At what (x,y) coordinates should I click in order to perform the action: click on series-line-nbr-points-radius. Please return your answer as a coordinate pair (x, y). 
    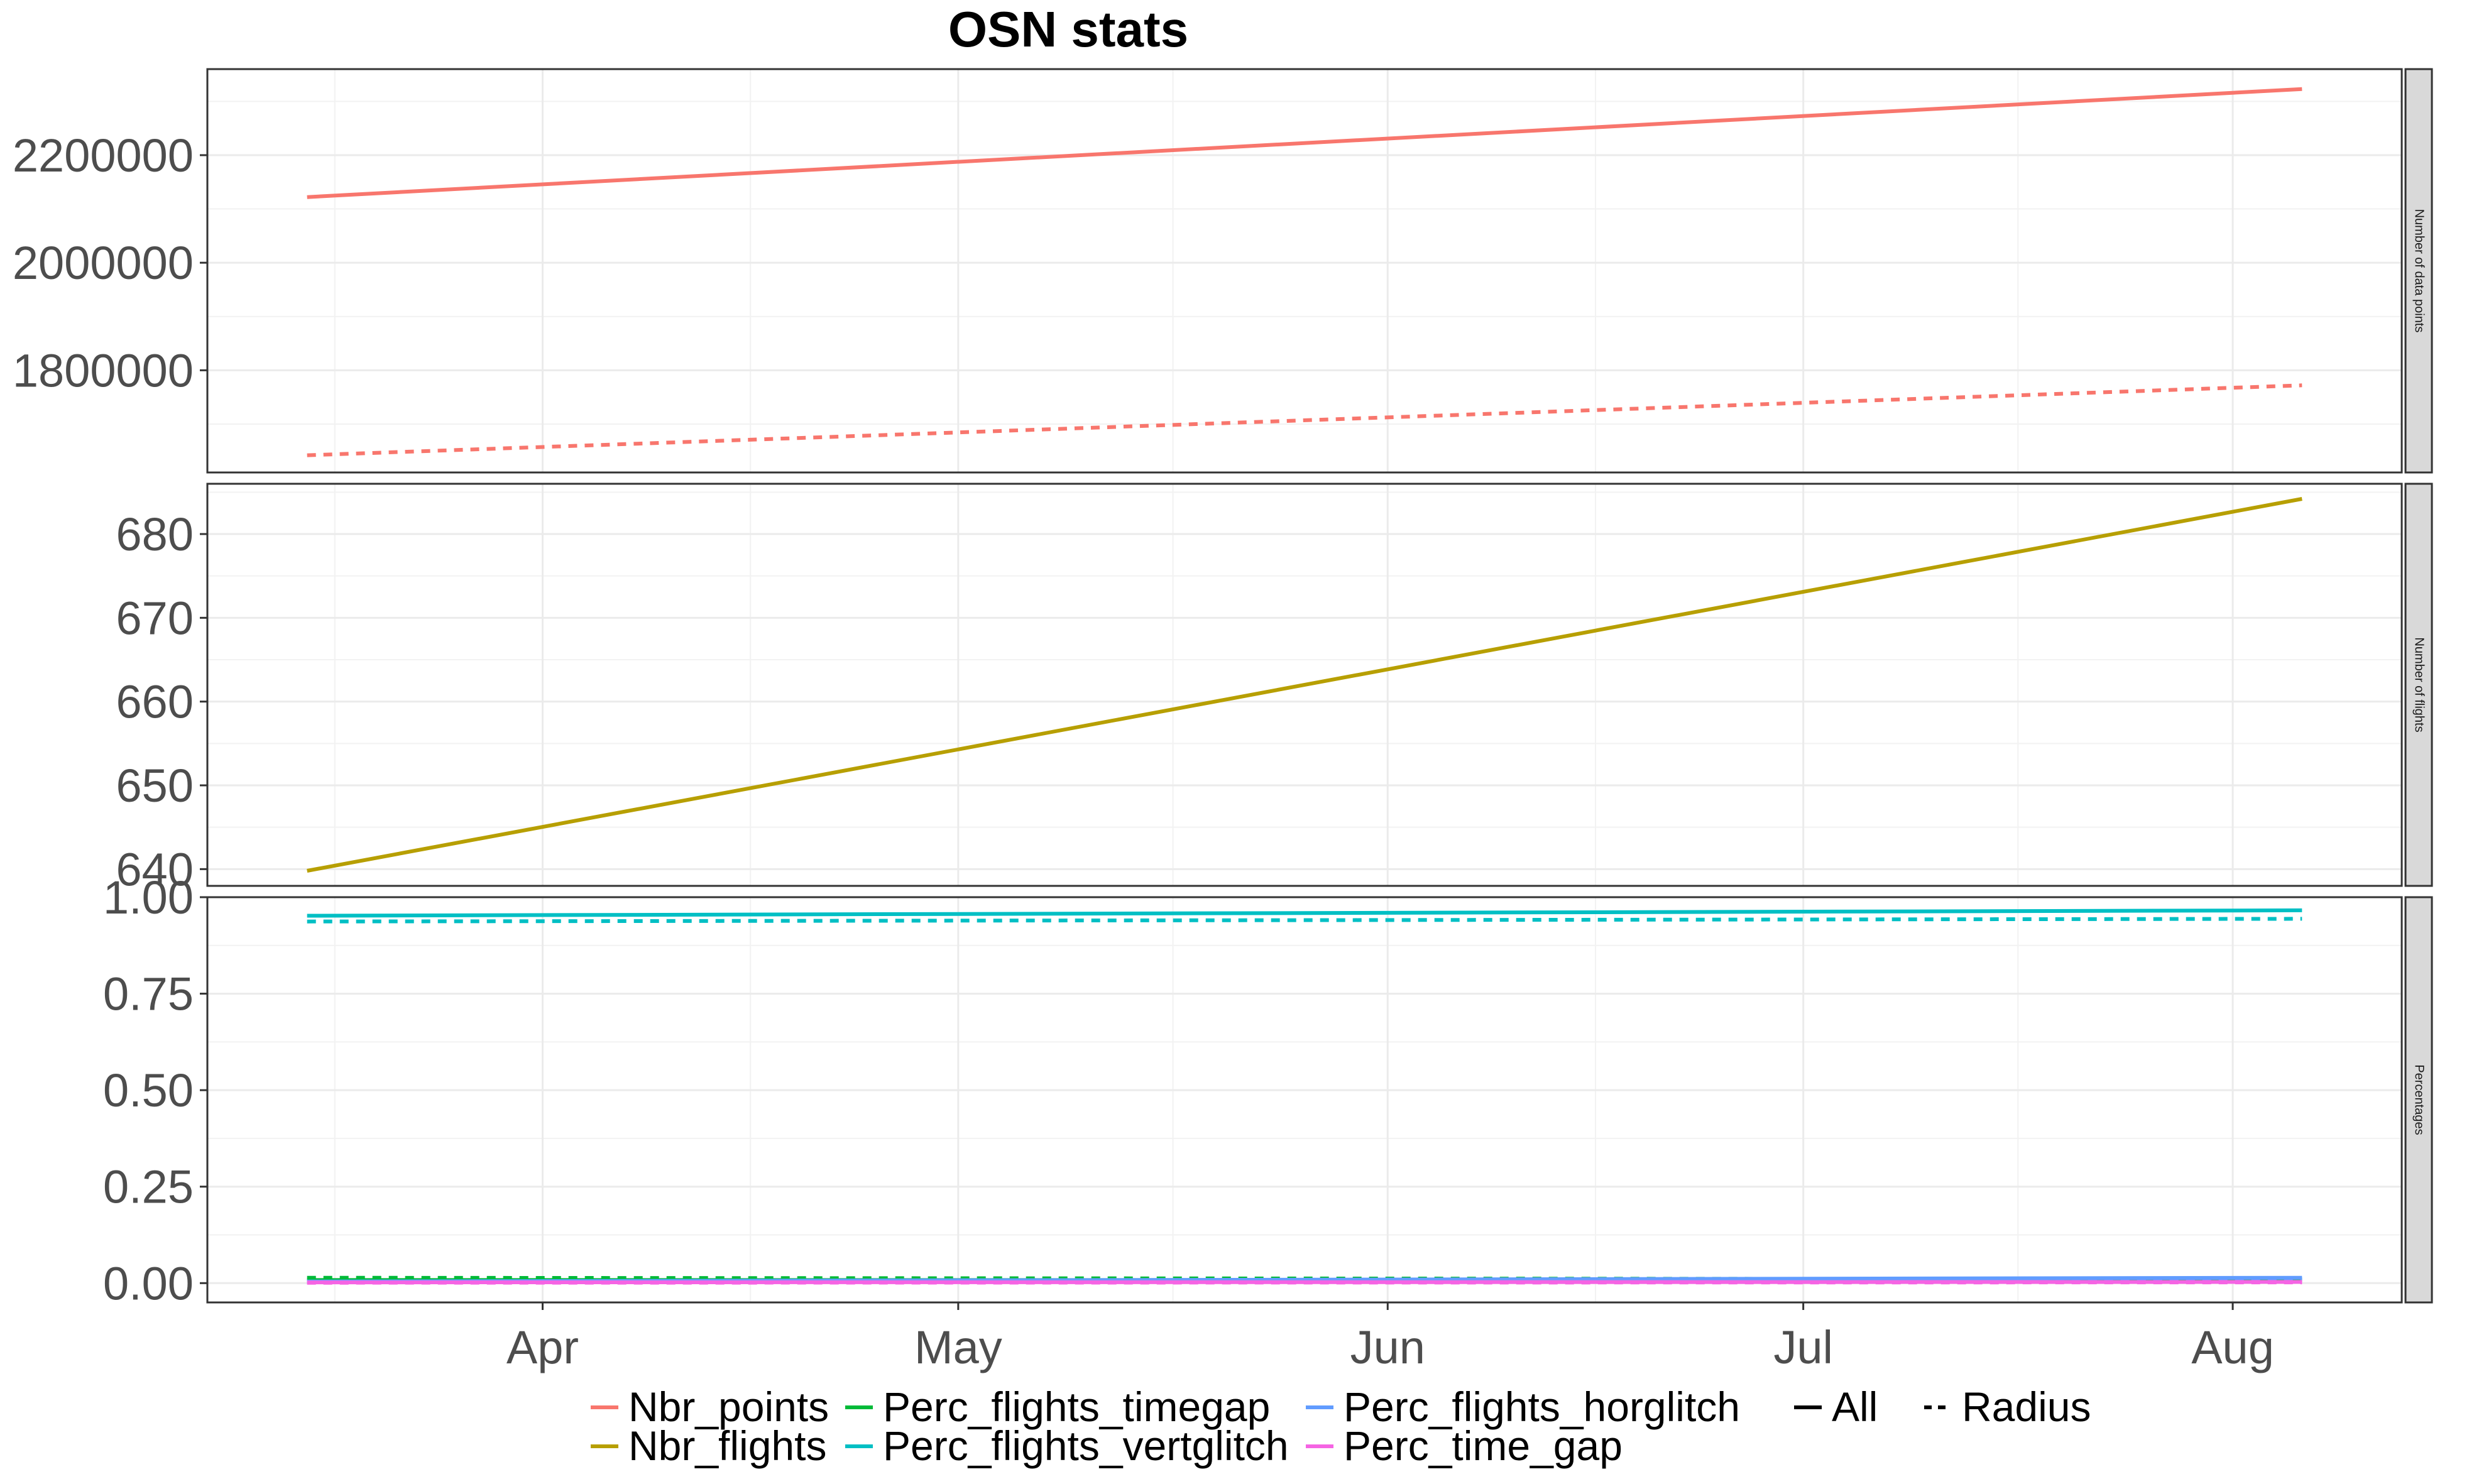
    Looking at the image, I should click on (1305, 420).